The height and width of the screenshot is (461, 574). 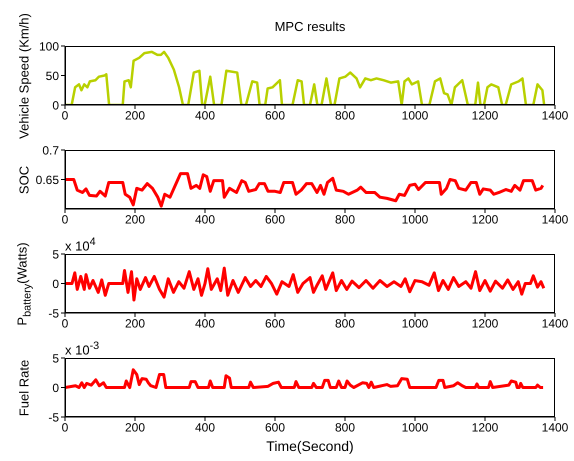 I want to click on y-tick-label: 0.65, so click(x=48, y=179).